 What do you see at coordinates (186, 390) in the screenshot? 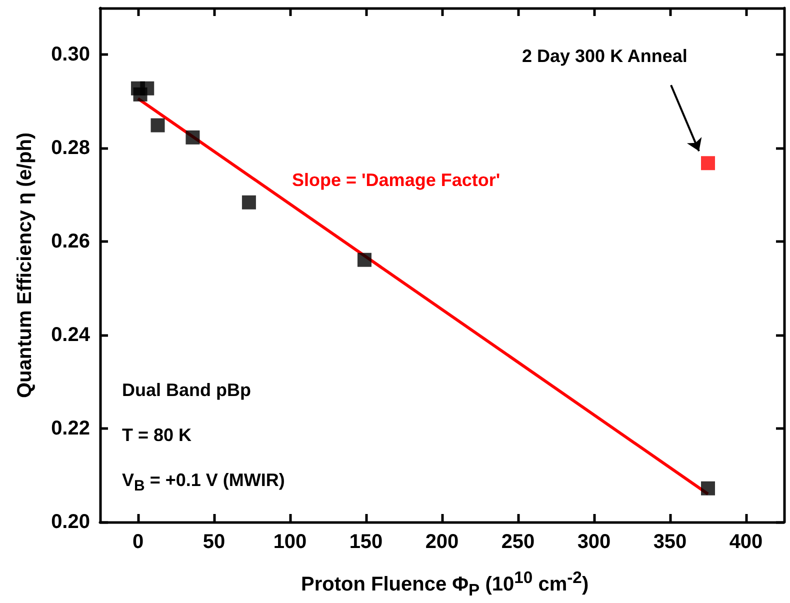
I see `annotation: Dual Band pBp` at bounding box center [186, 390].